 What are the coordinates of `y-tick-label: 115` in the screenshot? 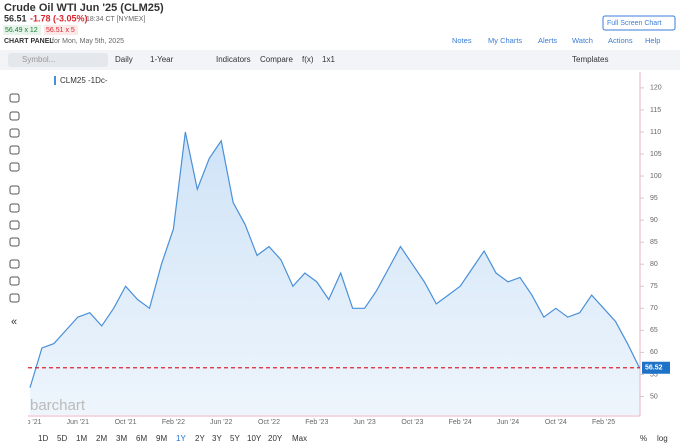 It's located at (655, 110).